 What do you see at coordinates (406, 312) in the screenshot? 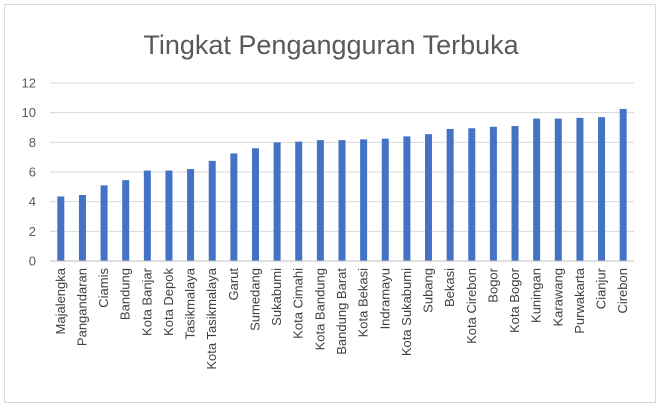
I see `x-category-label: Kota Sukabumi` at bounding box center [406, 312].